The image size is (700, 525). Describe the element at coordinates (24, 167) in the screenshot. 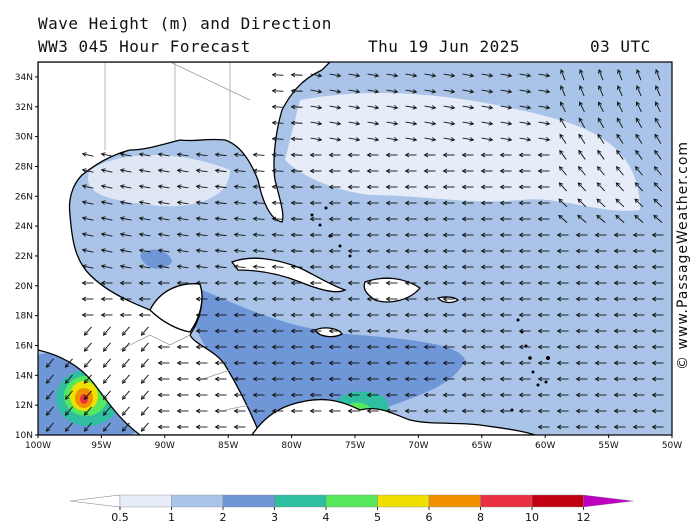

I see `lat-label: 28N` at that location.